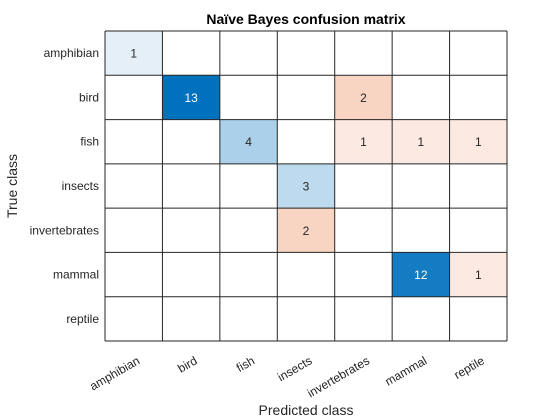 The width and height of the screenshot is (560, 420). Describe the element at coordinates (421, 53) in the screenshot. I see `cell-amphibian-mammal` at that location.